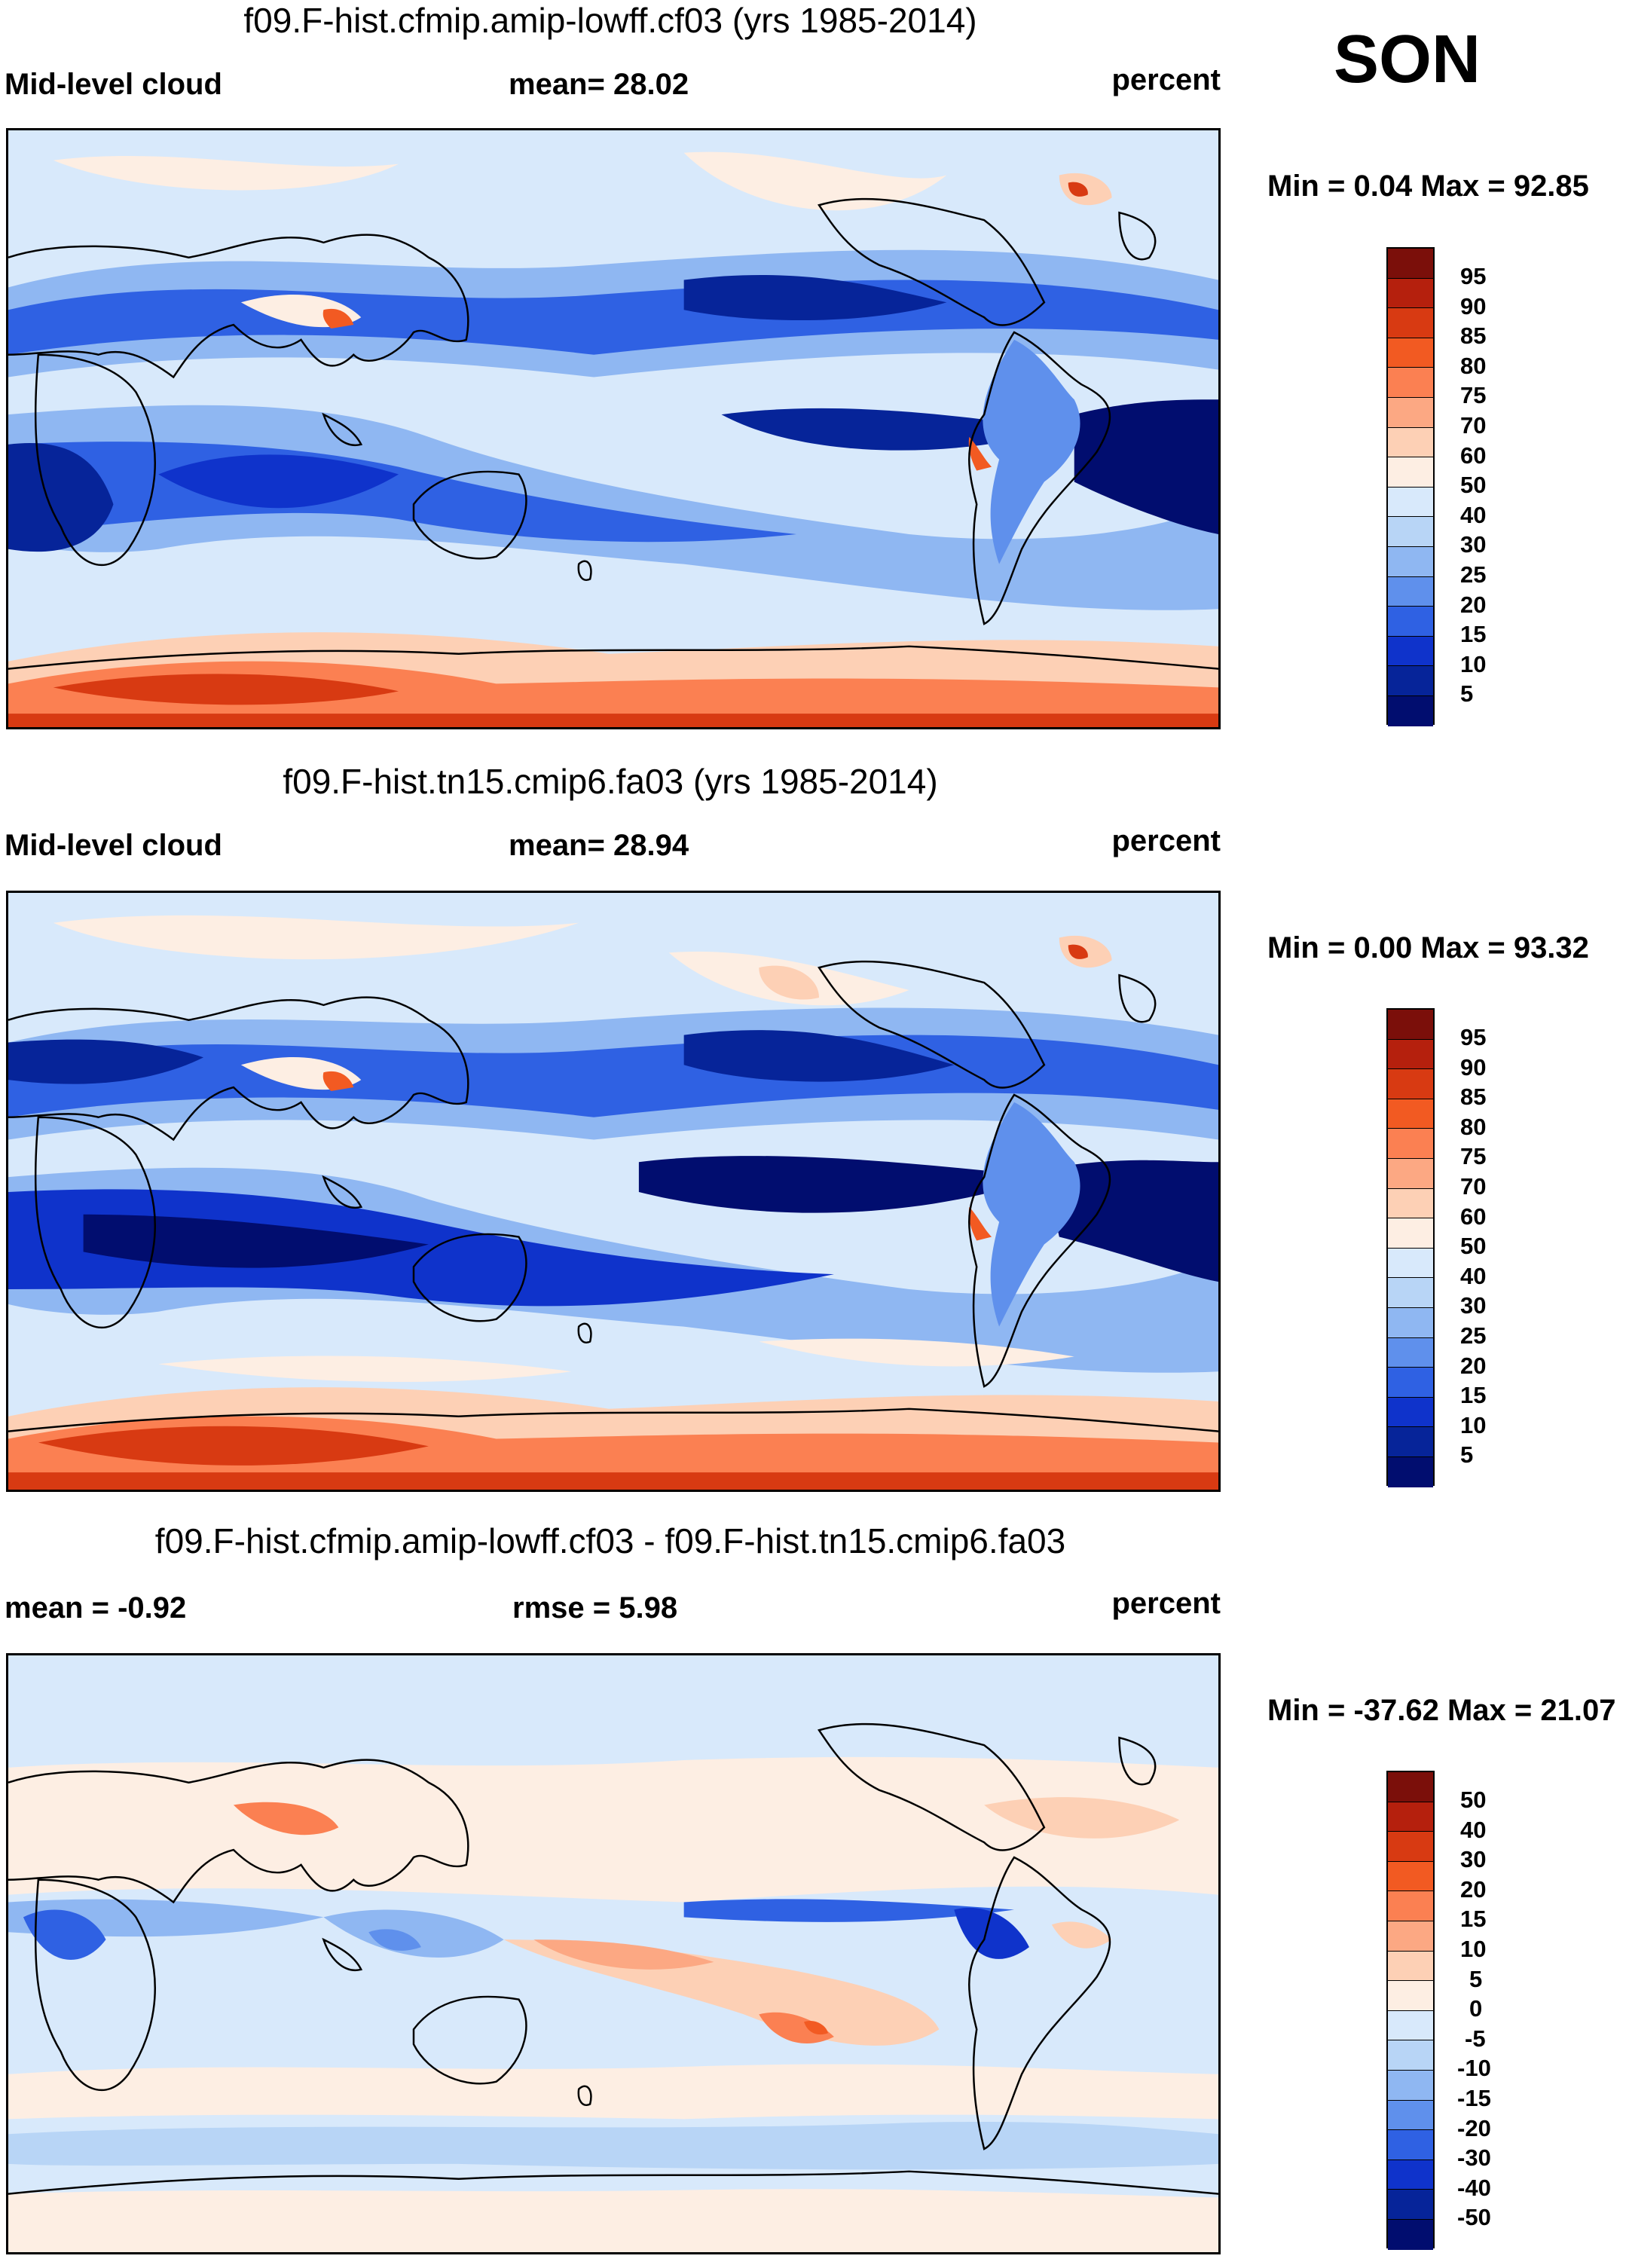 This screenshot has width=1626, height=2268. Describe the element at coordinates (1473, 1037) in the screenshot. I see `panel2-colorbar-tick: 95` at that location.